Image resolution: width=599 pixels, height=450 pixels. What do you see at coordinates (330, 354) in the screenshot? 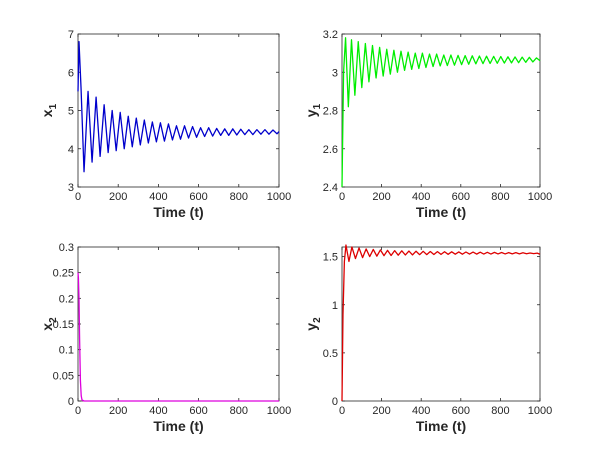
I see `y-tick-label: 0.5` at bounding box center [330, 354].